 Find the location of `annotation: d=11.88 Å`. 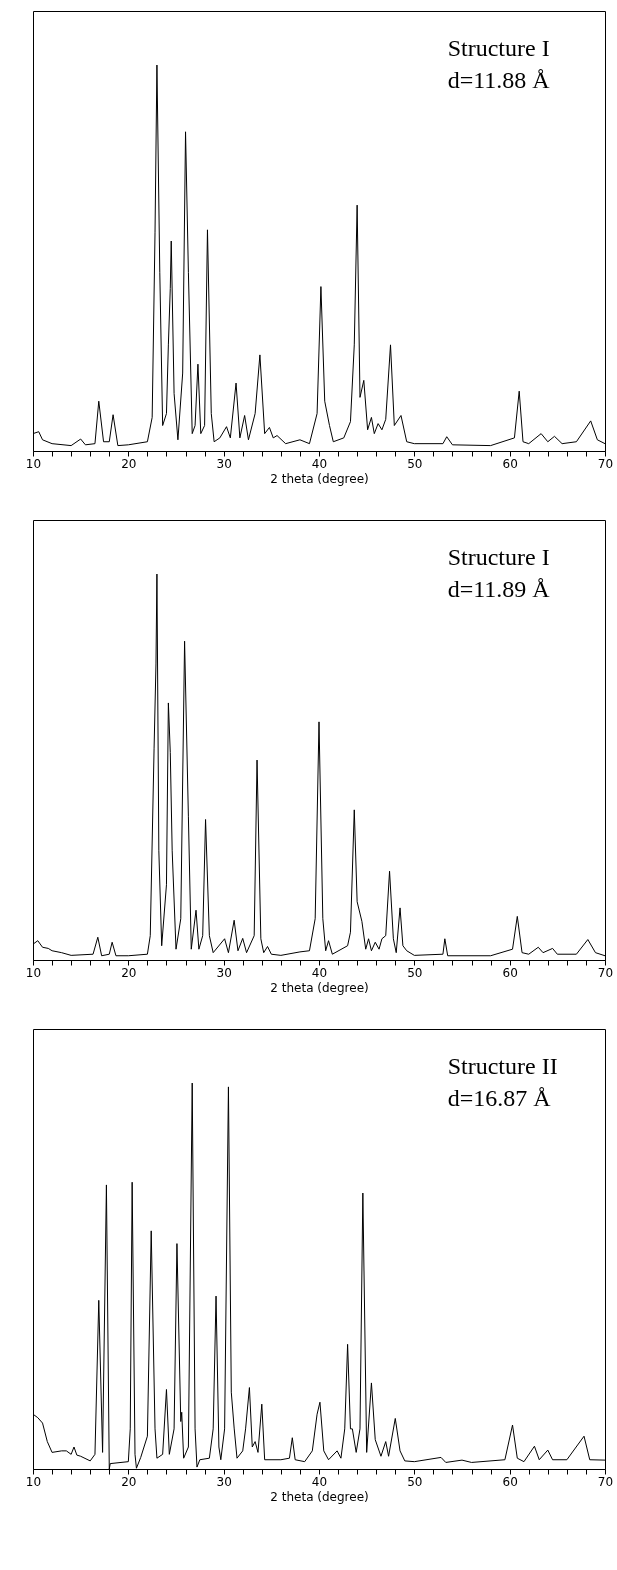

annotation: d=11.88 Å is located at coordinates (499, 80).